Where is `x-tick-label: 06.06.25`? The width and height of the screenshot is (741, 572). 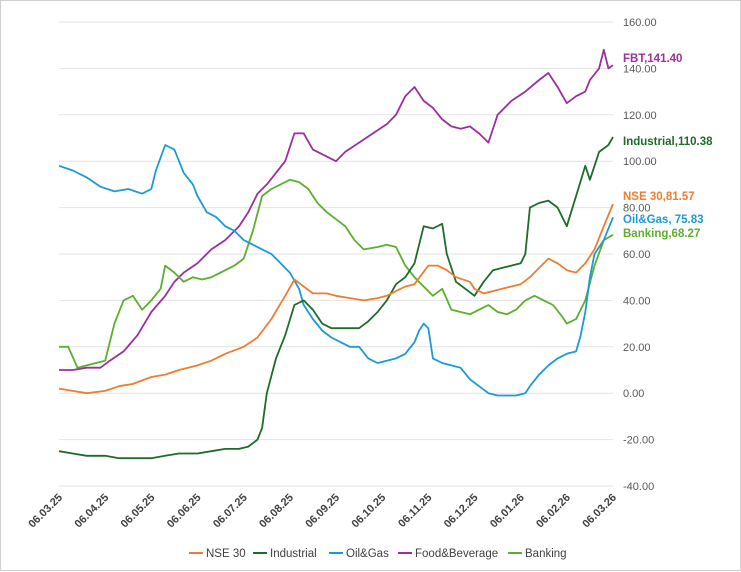
x-tick-label: 06.06.25 is located at coordinates (184, 511).